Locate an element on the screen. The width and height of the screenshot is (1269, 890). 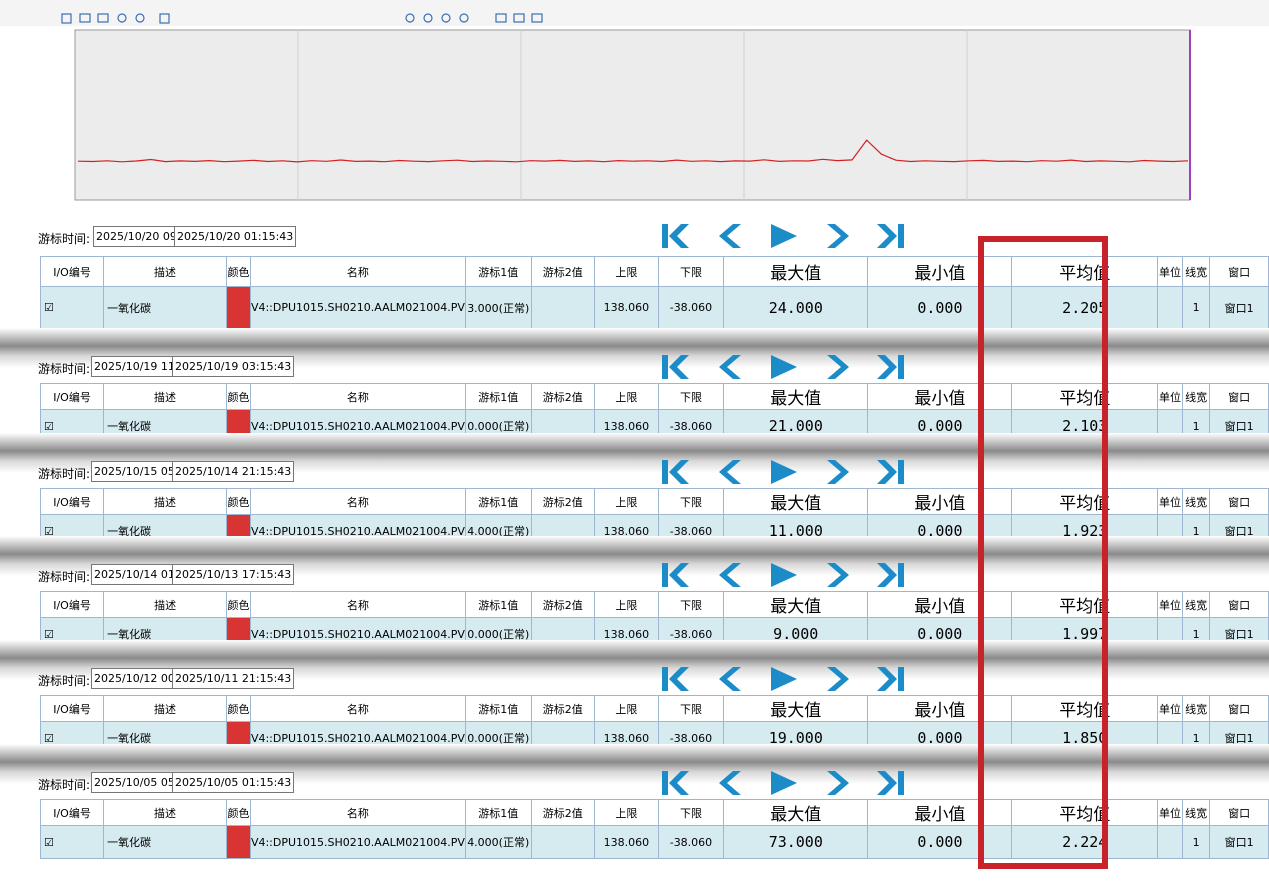
cursor-time: 2025/10/14 21:15:43 is located at coordinates (233, 471).